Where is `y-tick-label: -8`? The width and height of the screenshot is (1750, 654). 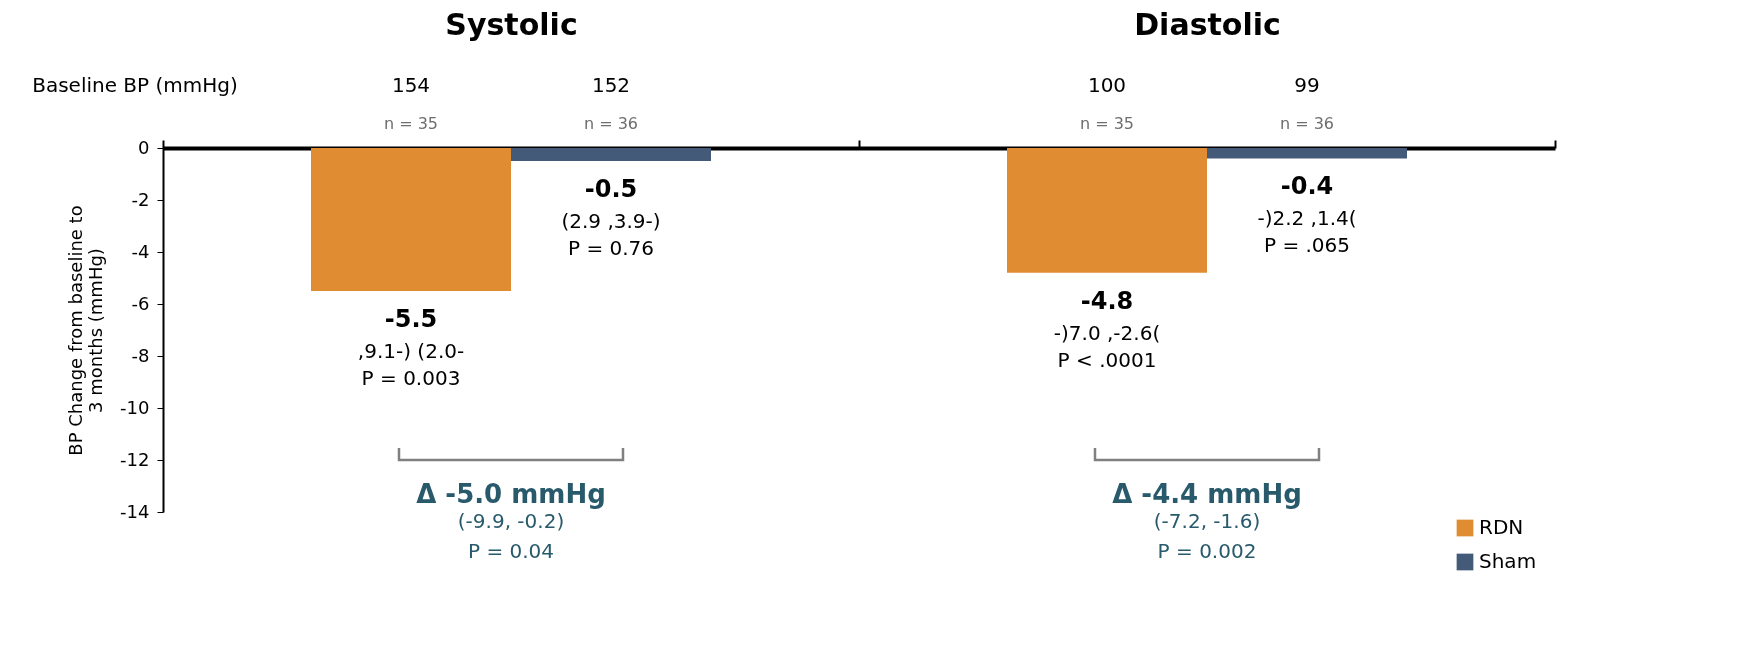
y-tick-label: -8 is located at coordinates (140, 355).